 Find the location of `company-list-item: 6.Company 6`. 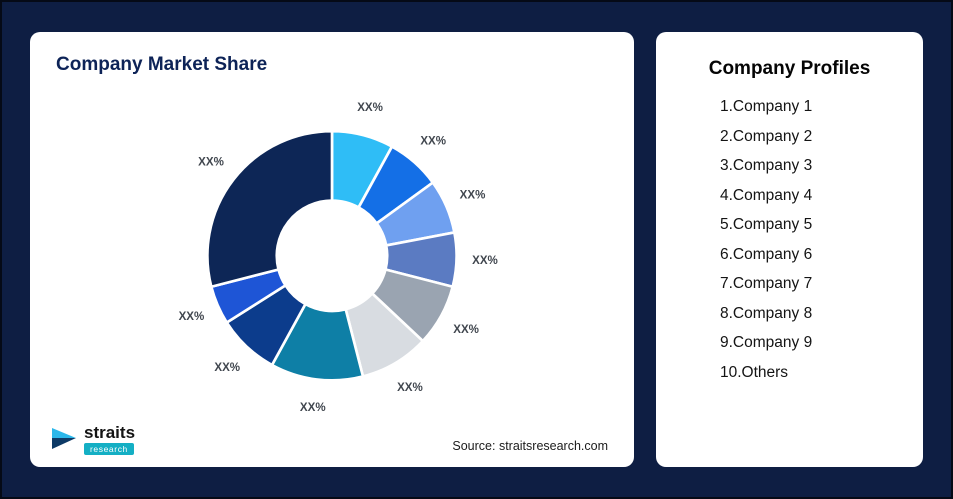

company-list-item: 6.Company 6 is located at coordinates (766, 254).